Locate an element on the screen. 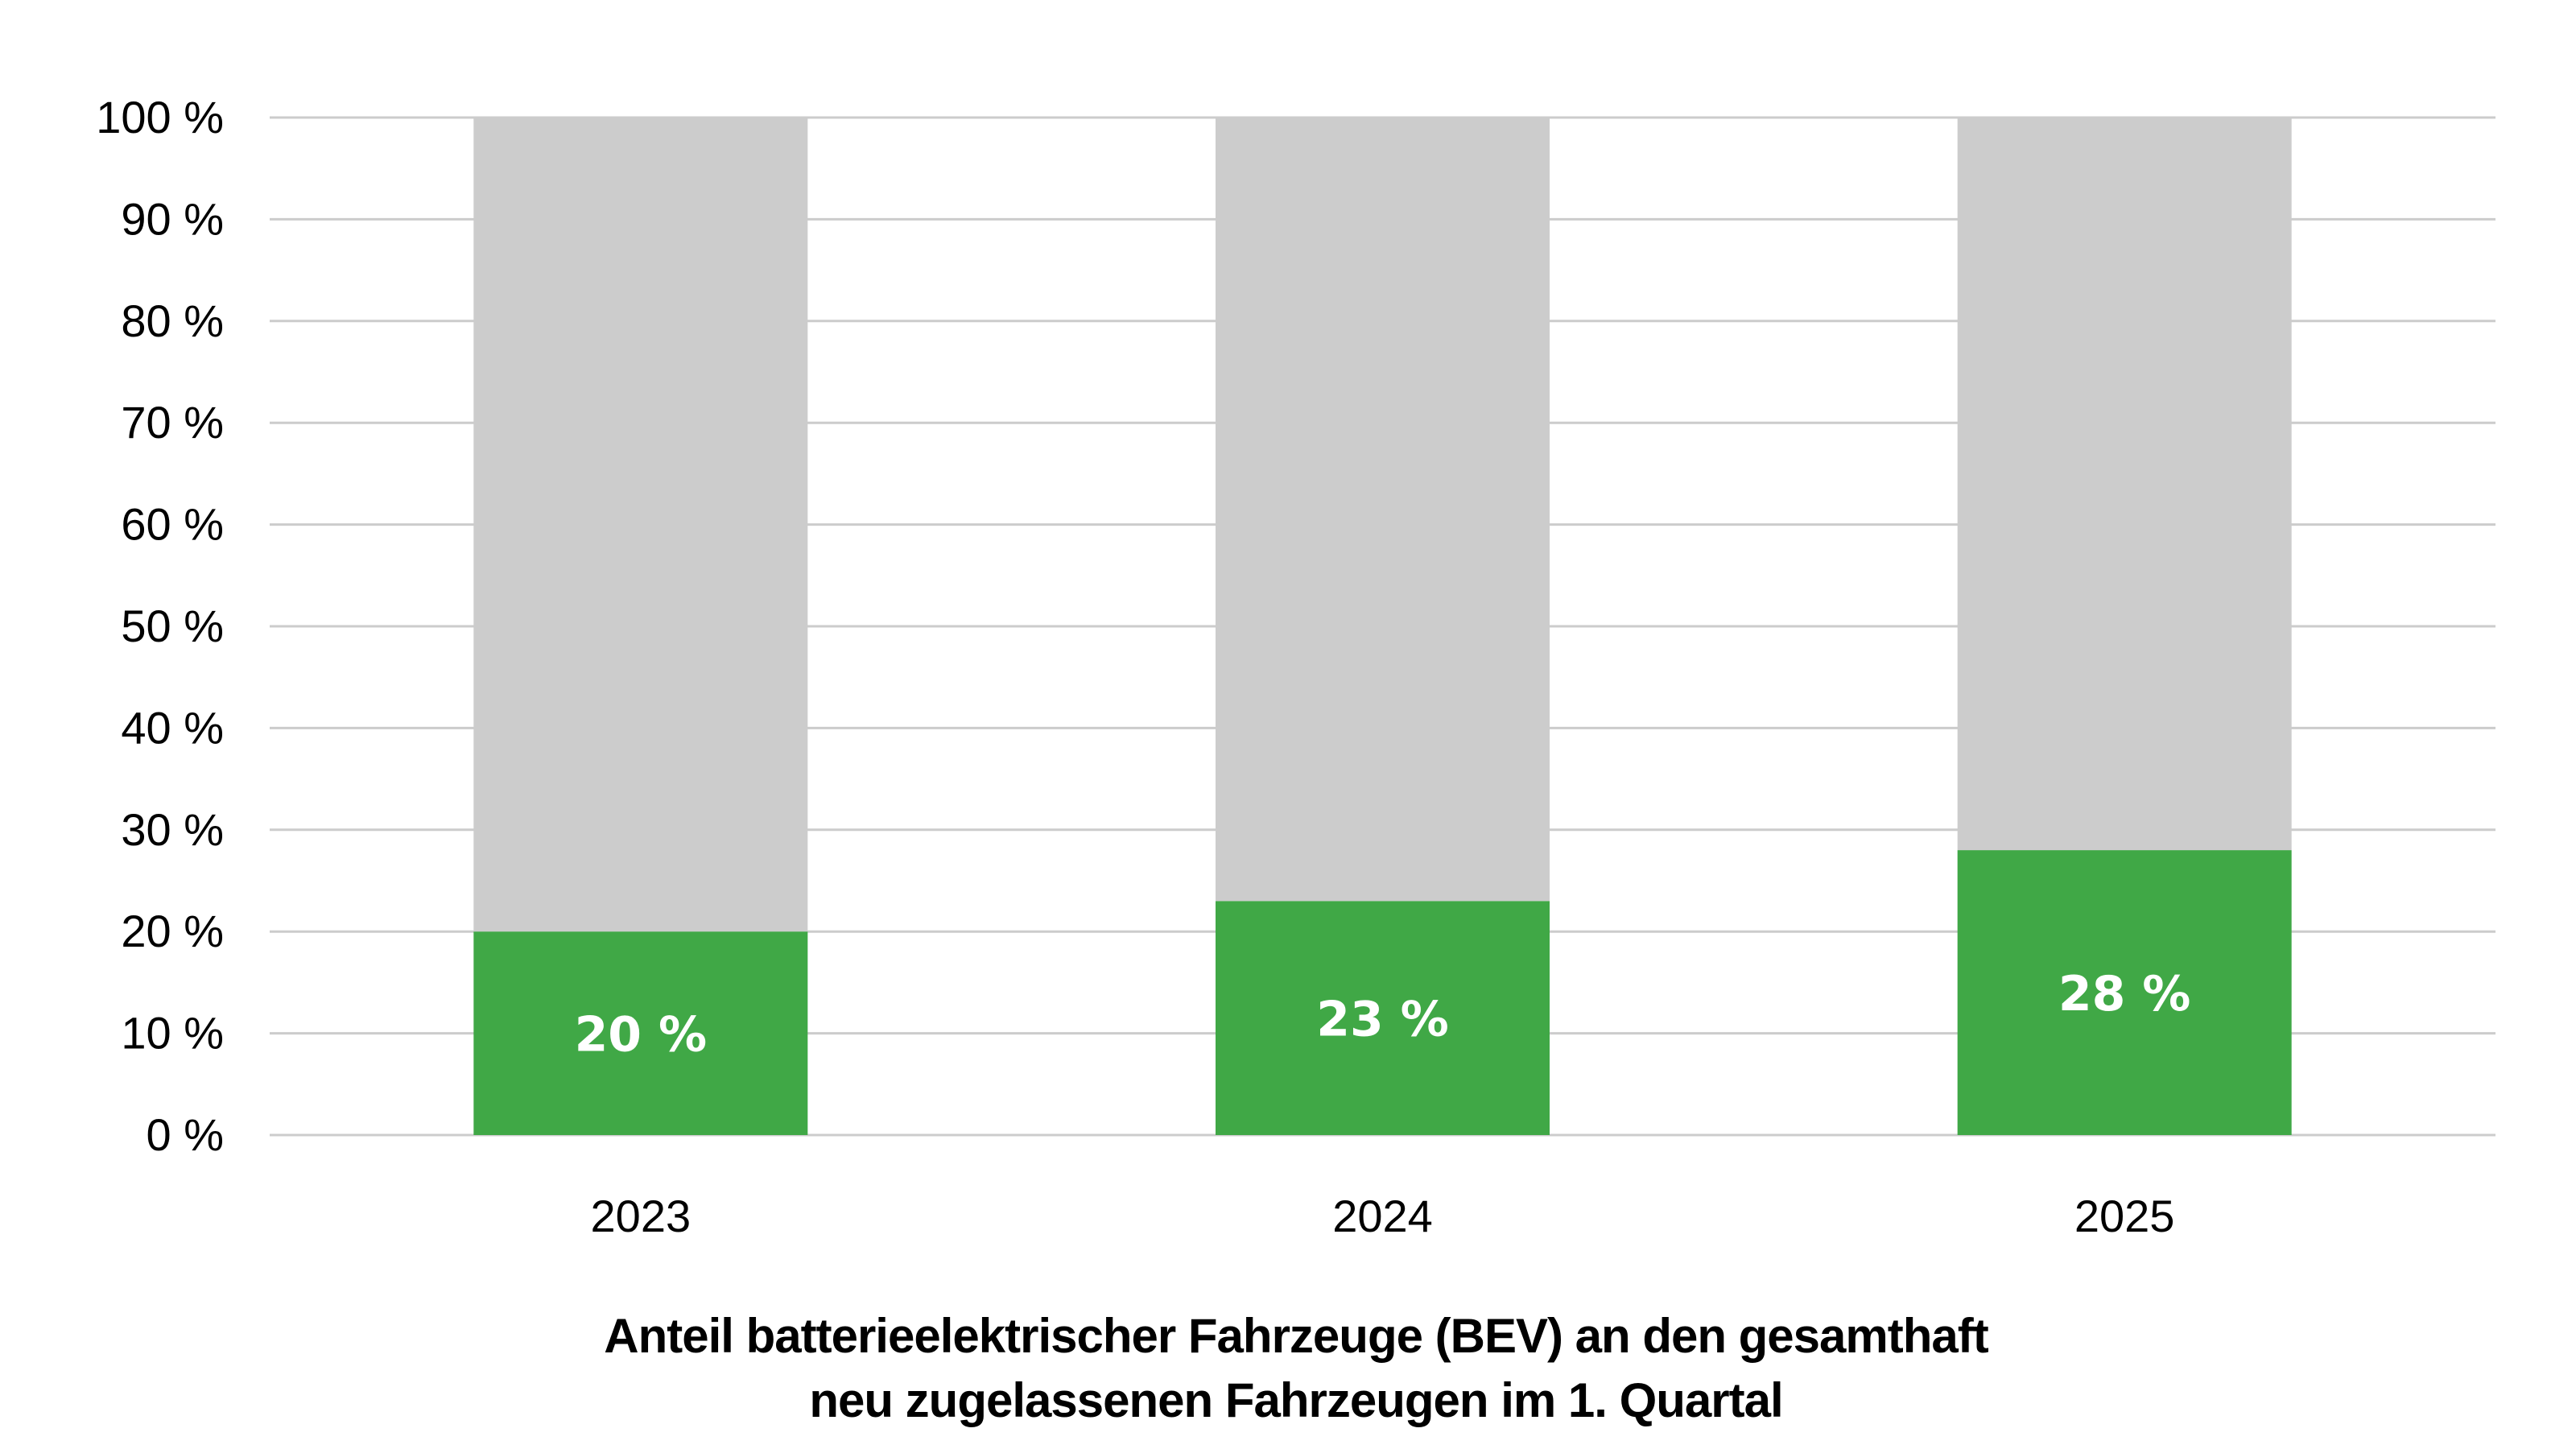 Image resolution: width=2576 pixels, height=1449 pixels. x-tick-label: 2024 is located at coordinates (1382, 1216).